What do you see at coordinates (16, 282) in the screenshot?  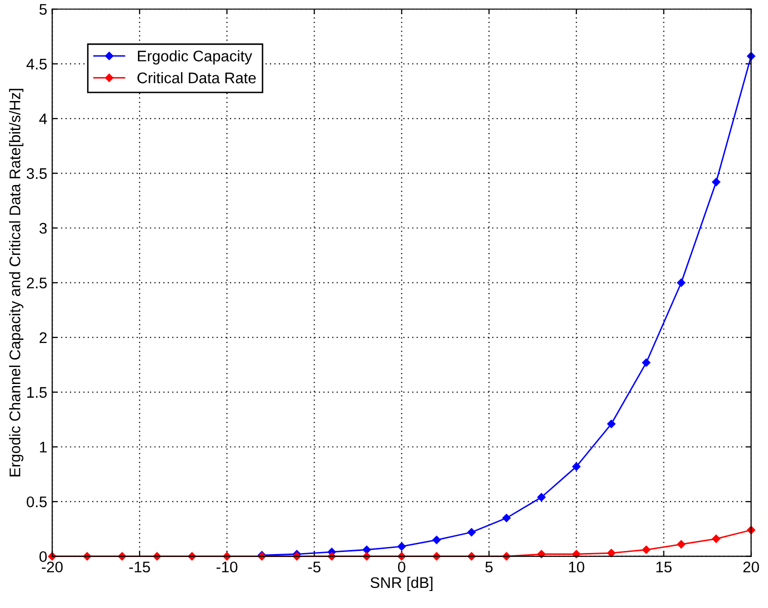 I see `y-axis-title: Ergodic Channel Capacity and Critical Data Rate[bit/s/Hz]` at bounding box center [16, 282].